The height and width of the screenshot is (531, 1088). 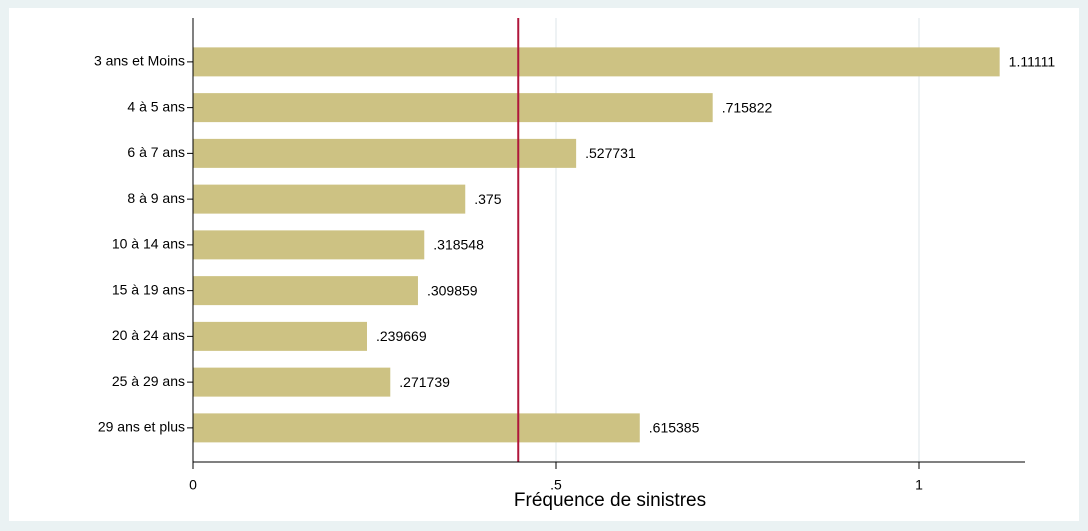 What do you see at coordinates (139, 61) in the screenshot?
I see `y-tick-label: 3 ans et Moins` at bounding box center [139, 61].